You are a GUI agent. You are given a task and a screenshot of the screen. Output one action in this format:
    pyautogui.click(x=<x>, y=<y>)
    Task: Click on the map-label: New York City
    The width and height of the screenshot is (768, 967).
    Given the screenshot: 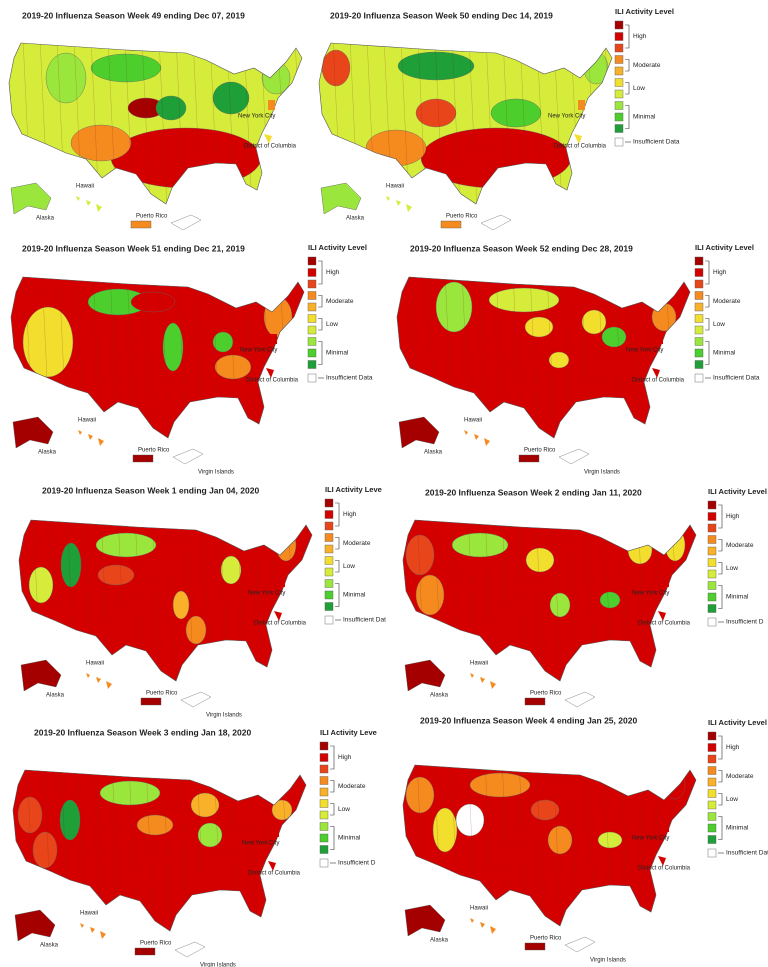 What is the action you would take?
    pyautogui.click(x=650, y=594)
    